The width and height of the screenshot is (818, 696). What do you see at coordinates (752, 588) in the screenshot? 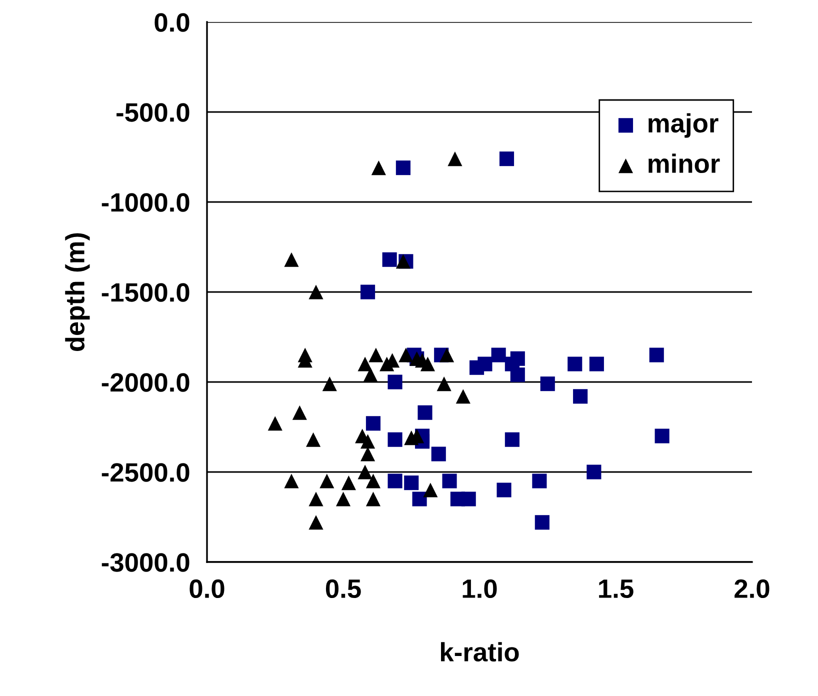
I see `x-tick-label: 2.0` at bounding box center [752, 588].